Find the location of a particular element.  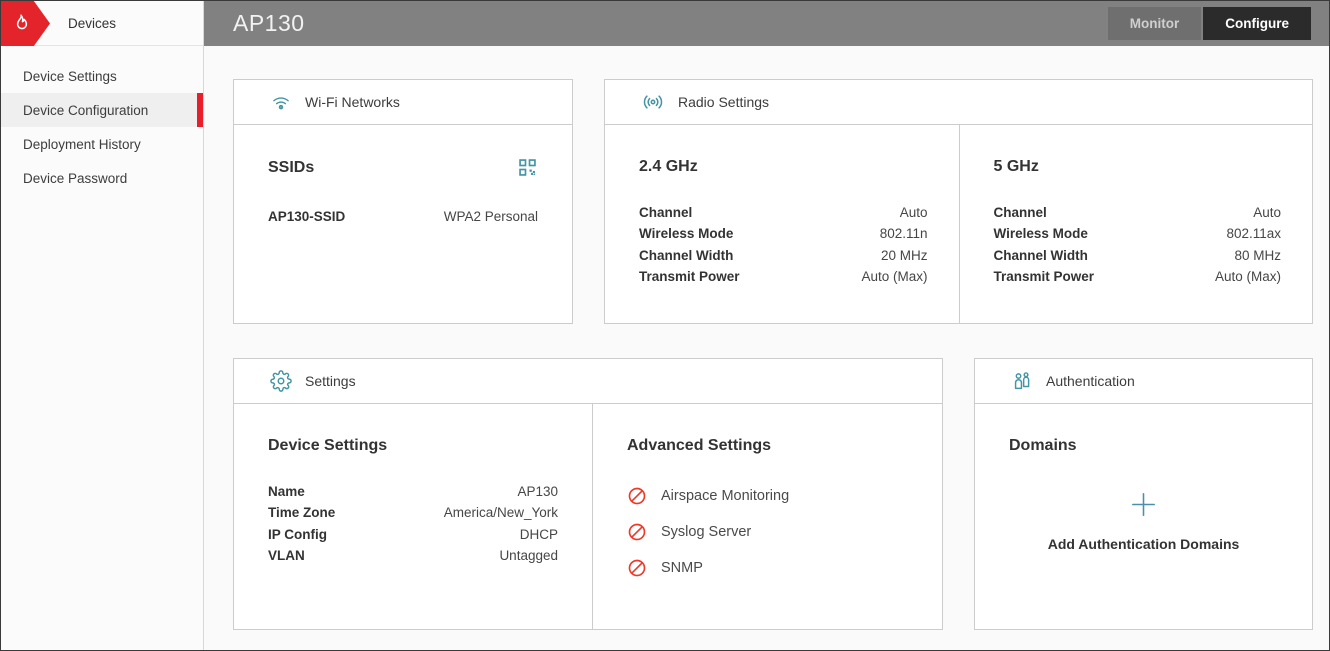

kv-label: Time Zone is located at coordinates (302, 513).